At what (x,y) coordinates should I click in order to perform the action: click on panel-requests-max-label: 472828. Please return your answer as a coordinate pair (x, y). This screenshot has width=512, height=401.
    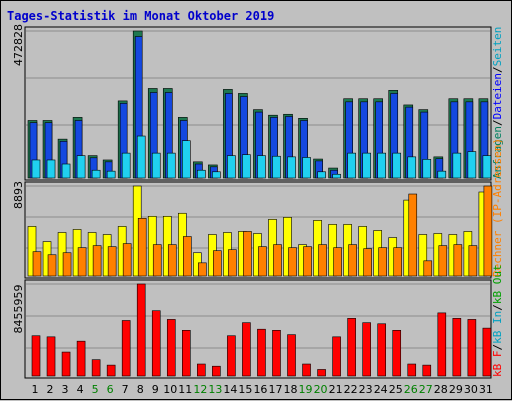
    Looking at the image, I should click on (18, 45).